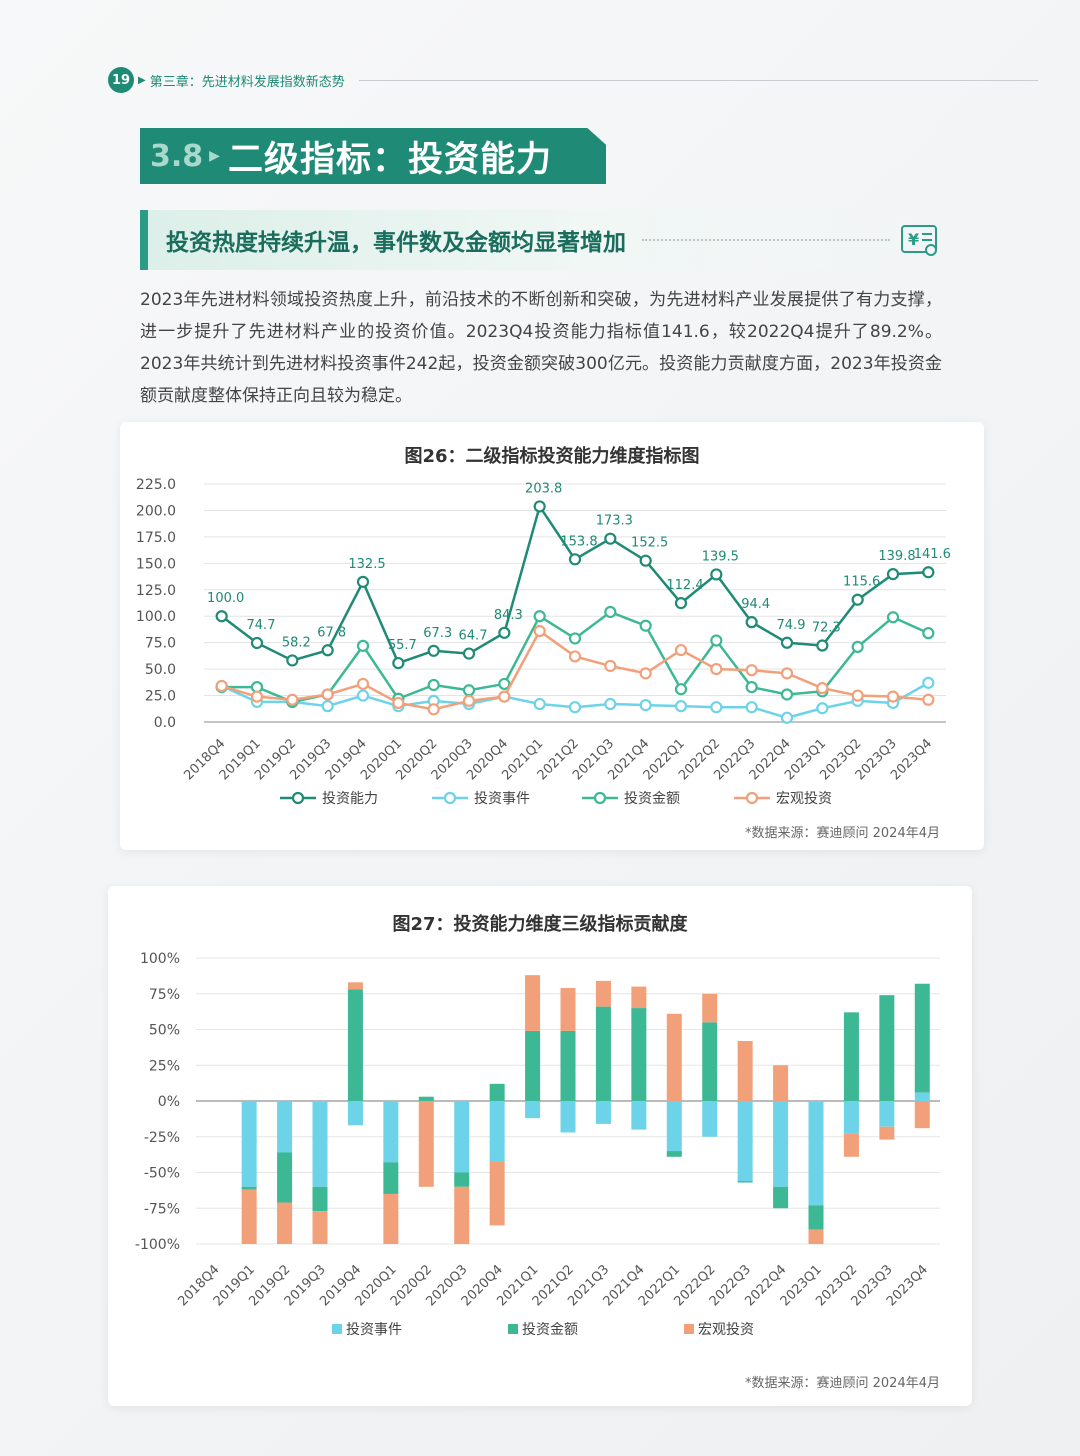 Image resolution: width=1080 pixels, height=1456 pixels. I want to click on play-arrow-icon: ▶, so click(214, 156).